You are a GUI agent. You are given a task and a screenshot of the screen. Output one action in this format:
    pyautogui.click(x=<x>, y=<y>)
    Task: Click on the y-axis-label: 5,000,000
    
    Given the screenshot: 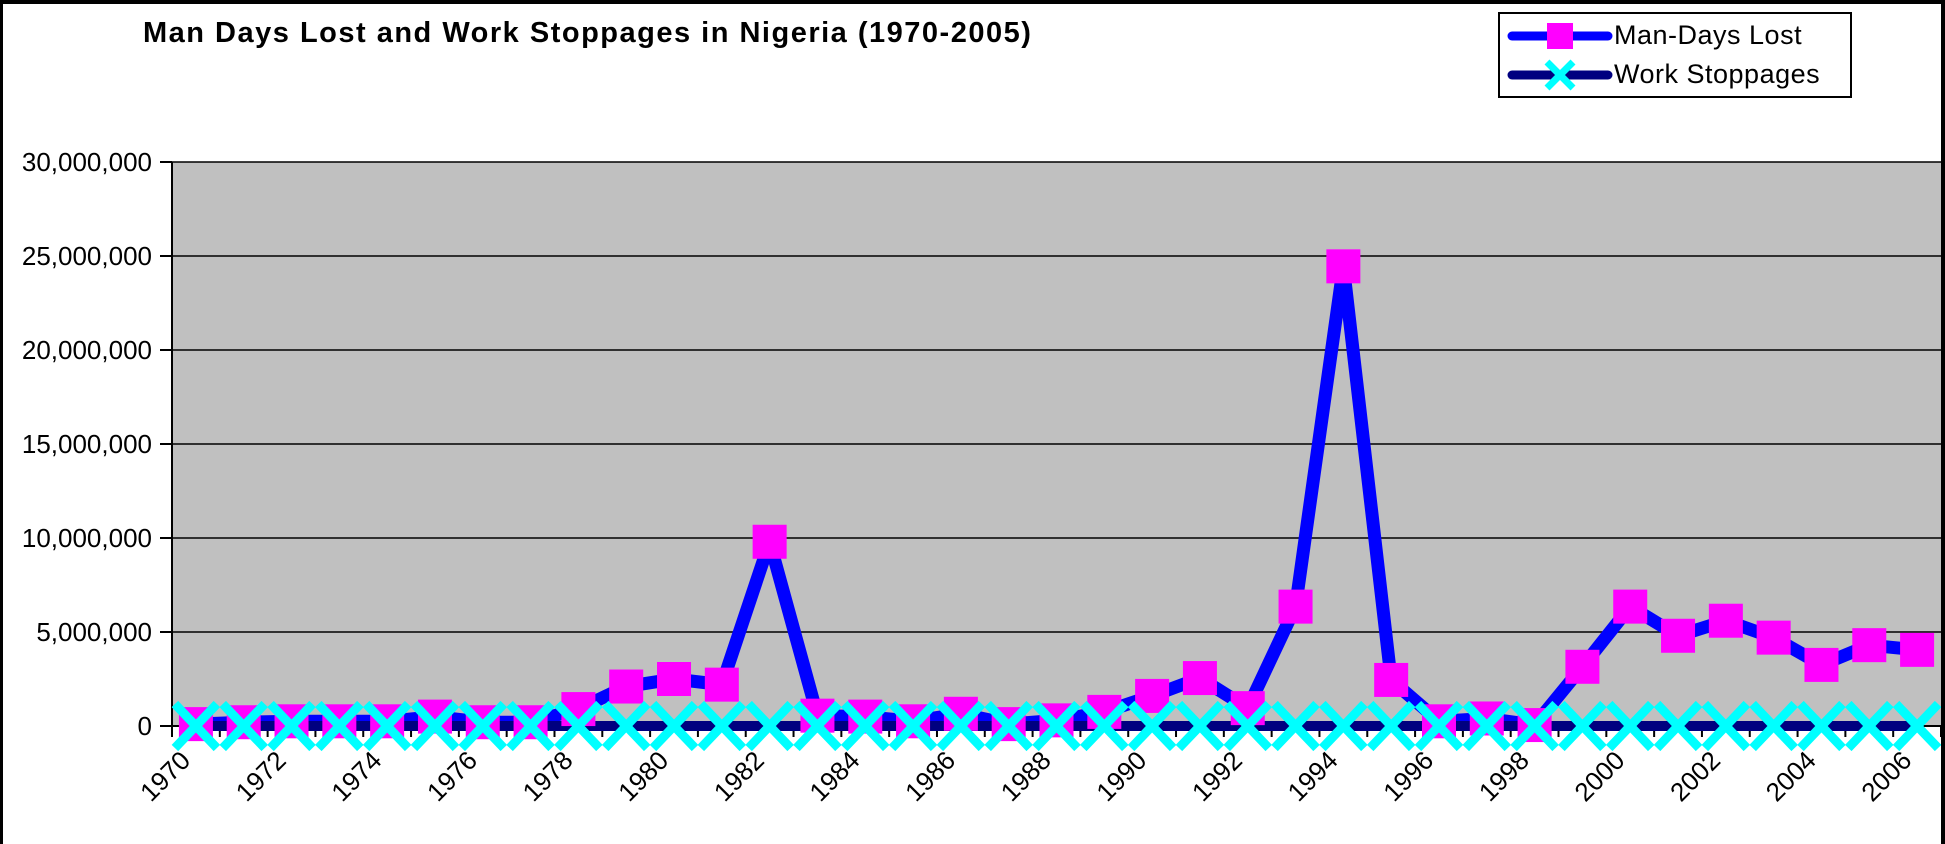 What is the action you would take?
    pyautogui.click(x=94, y=632)
    